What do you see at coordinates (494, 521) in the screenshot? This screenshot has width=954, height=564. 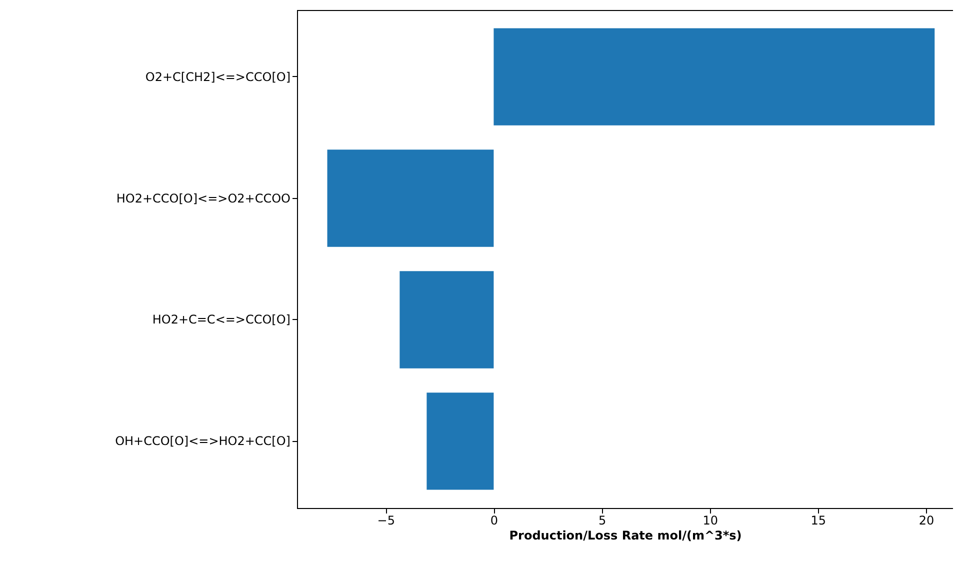 I see `x-tick-label: 0` at bounding box center [494, 521].